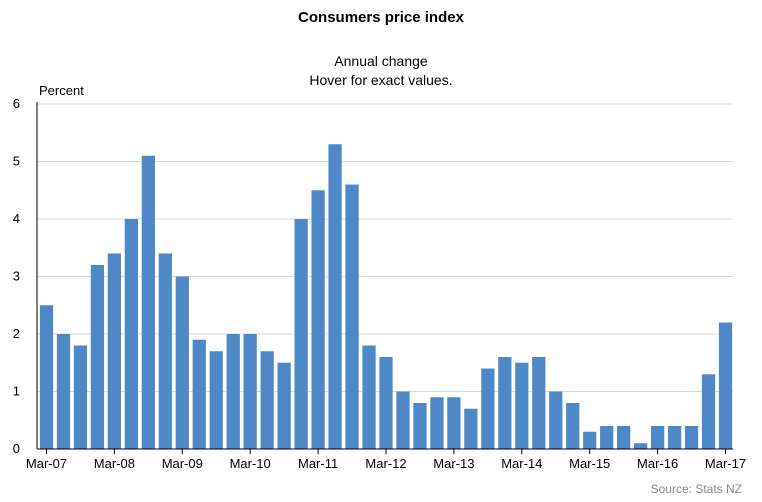  I want to click on x-tick-label: Mar-12, so click(385, 463).